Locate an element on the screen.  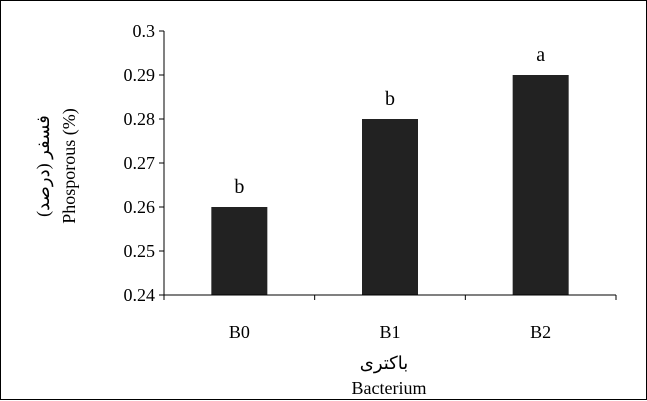
bar-b1 is located at coordinates (390, 207).